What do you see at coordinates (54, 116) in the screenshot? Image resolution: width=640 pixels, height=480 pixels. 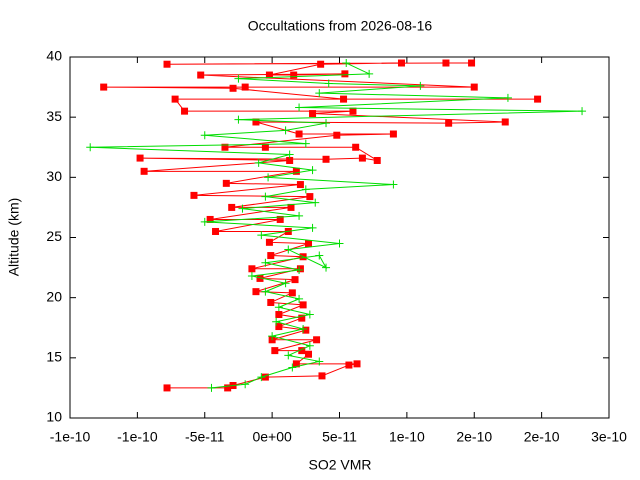 I see `y-tick-label: 35` at bounding box center [54, 116].